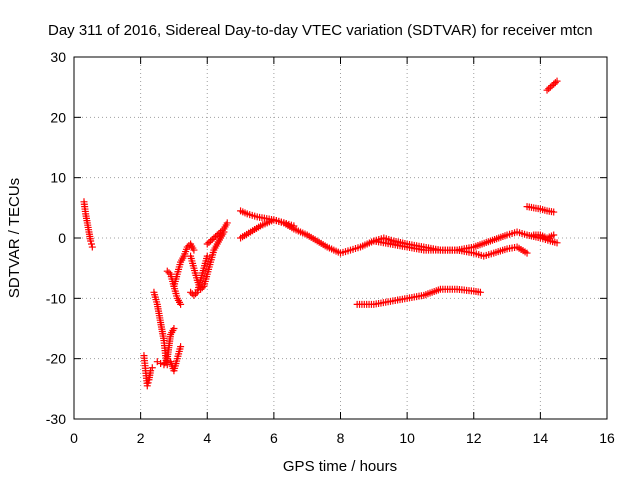 This screenshot has height=485, width=640. I want to click on y-tick-label: -30, so click(56, 419).